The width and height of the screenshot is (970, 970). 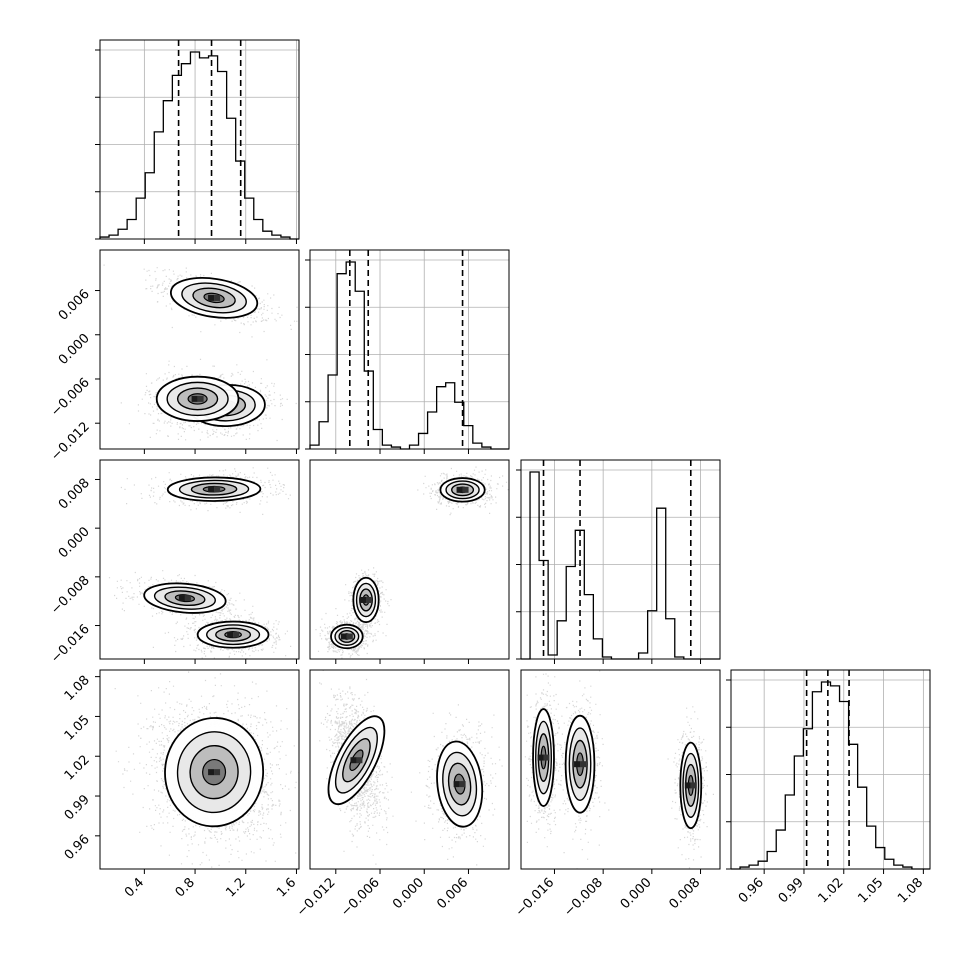 What do you see at coordinates (74, 494) in the screenshot?
I see `y-tick-label: 0.008` at bounding box center [74, 494].